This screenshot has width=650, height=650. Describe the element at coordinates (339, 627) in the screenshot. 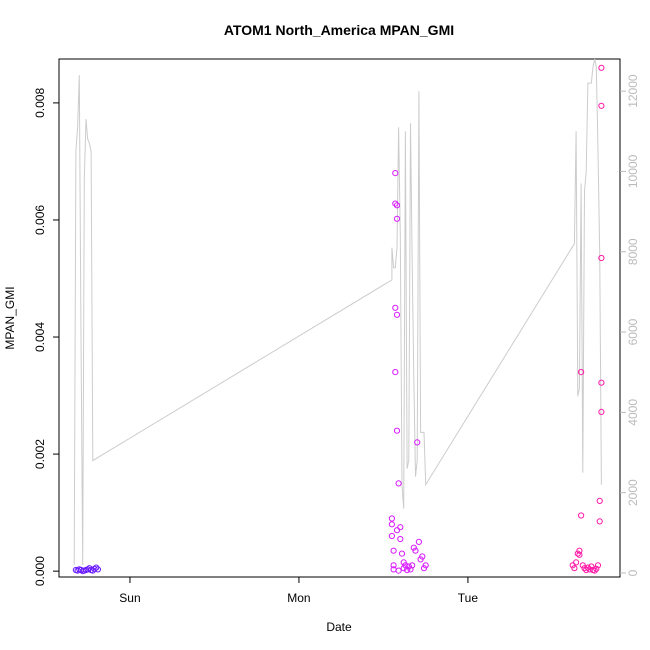

I see `x-axis-label: Date` at that location.